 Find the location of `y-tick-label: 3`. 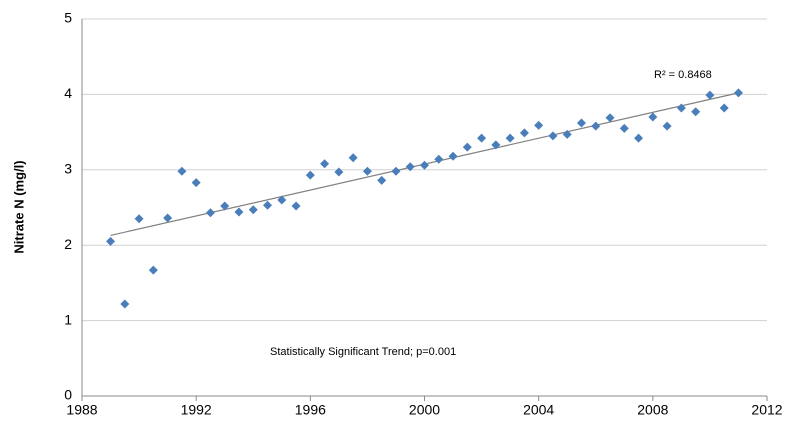

y-tick-label: 3 is located at coordinates (68, 169).